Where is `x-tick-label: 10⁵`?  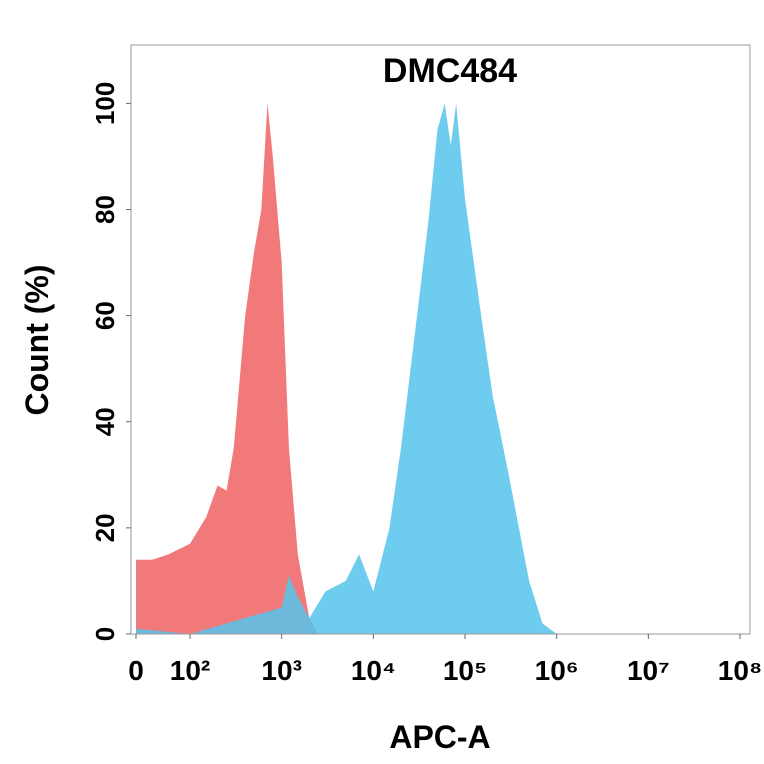 x-tick-label: 10⁵ is located at coordinates (465, 670).